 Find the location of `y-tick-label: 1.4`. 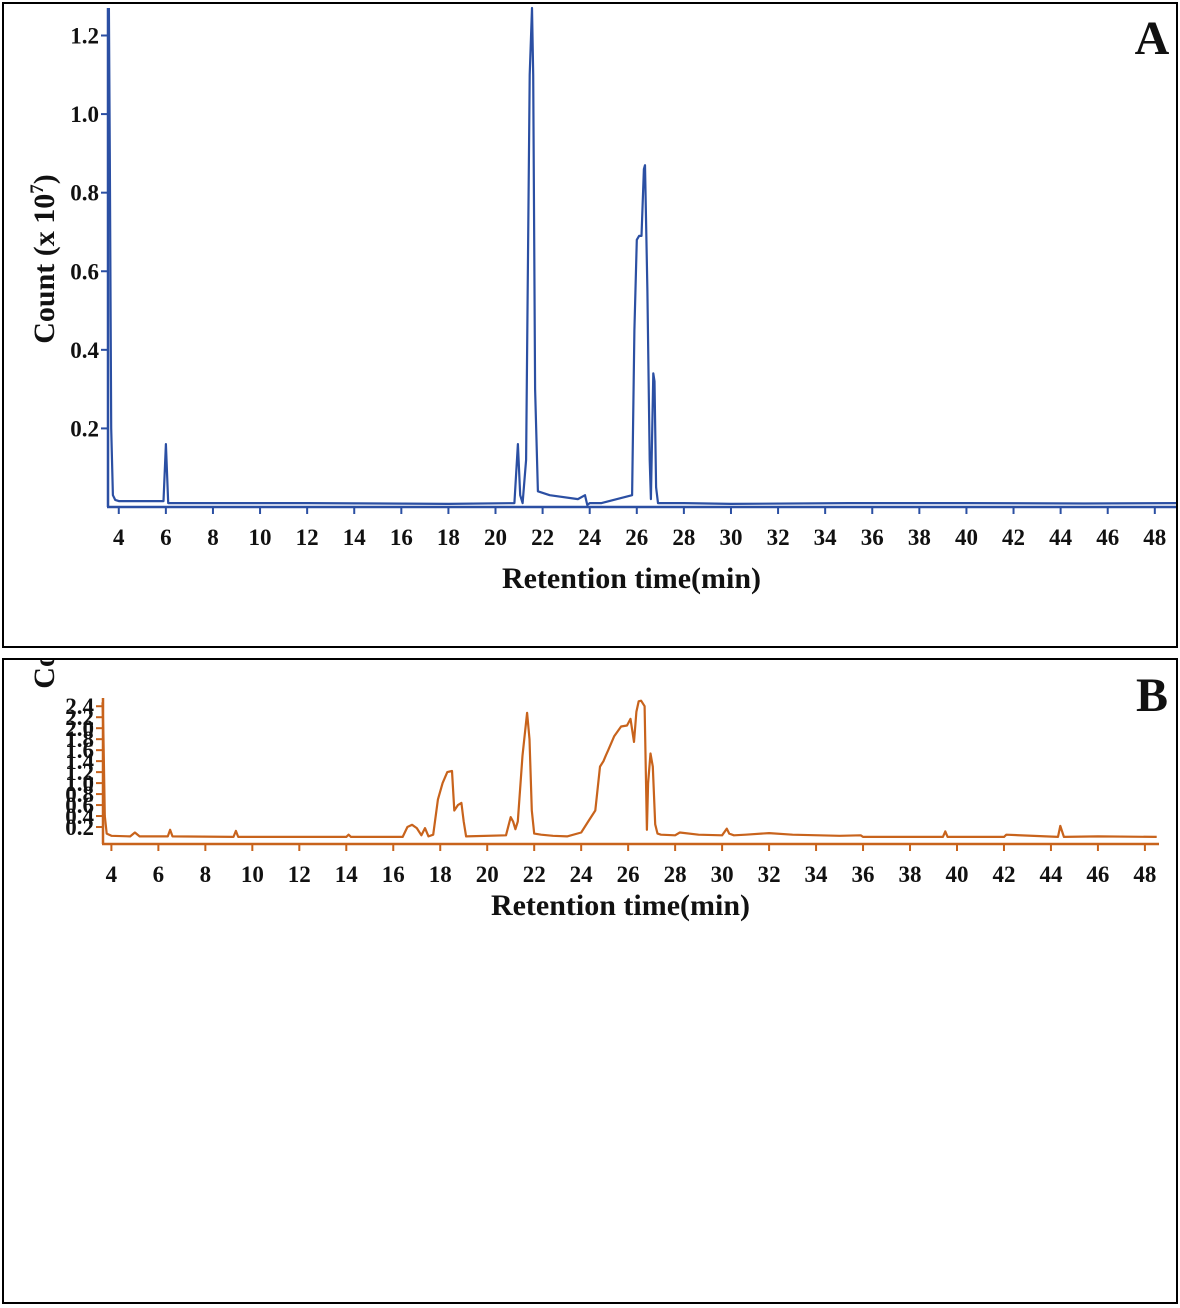

y-tick-label: 1.4 is located at coordinates (79, 761).